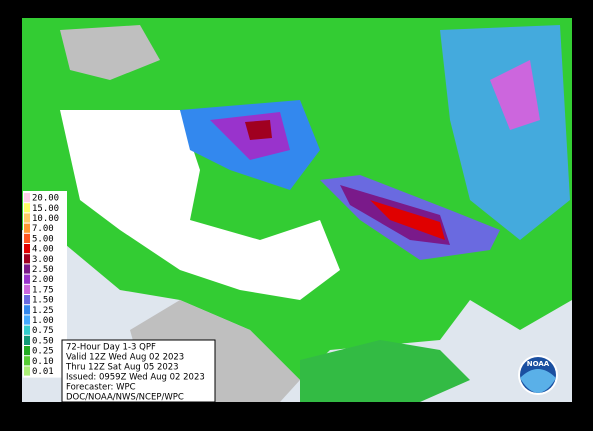 The image size is (593, 431). Describe the element at coordinates (43, 229) in the screenshot. I see `legend-label: 7.00` at that location.